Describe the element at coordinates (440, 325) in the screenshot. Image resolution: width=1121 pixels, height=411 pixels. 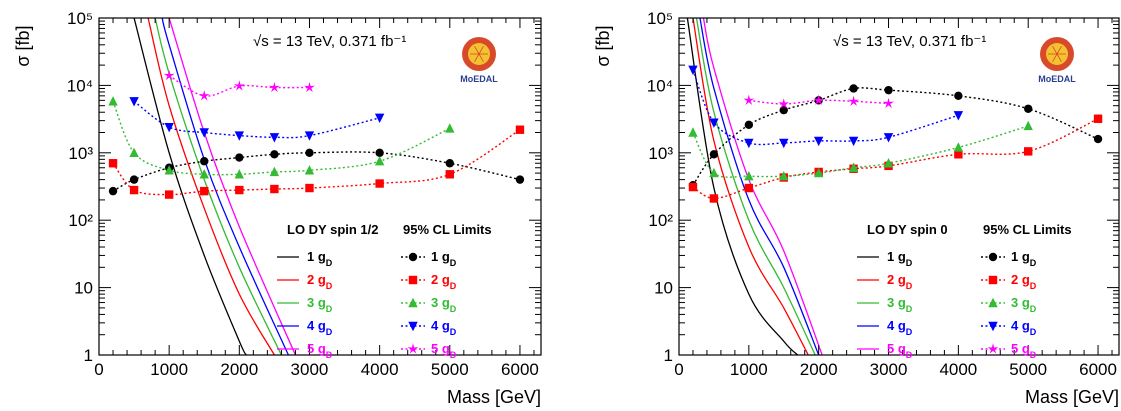
I see `legend-label-main: 4 g` at that location.